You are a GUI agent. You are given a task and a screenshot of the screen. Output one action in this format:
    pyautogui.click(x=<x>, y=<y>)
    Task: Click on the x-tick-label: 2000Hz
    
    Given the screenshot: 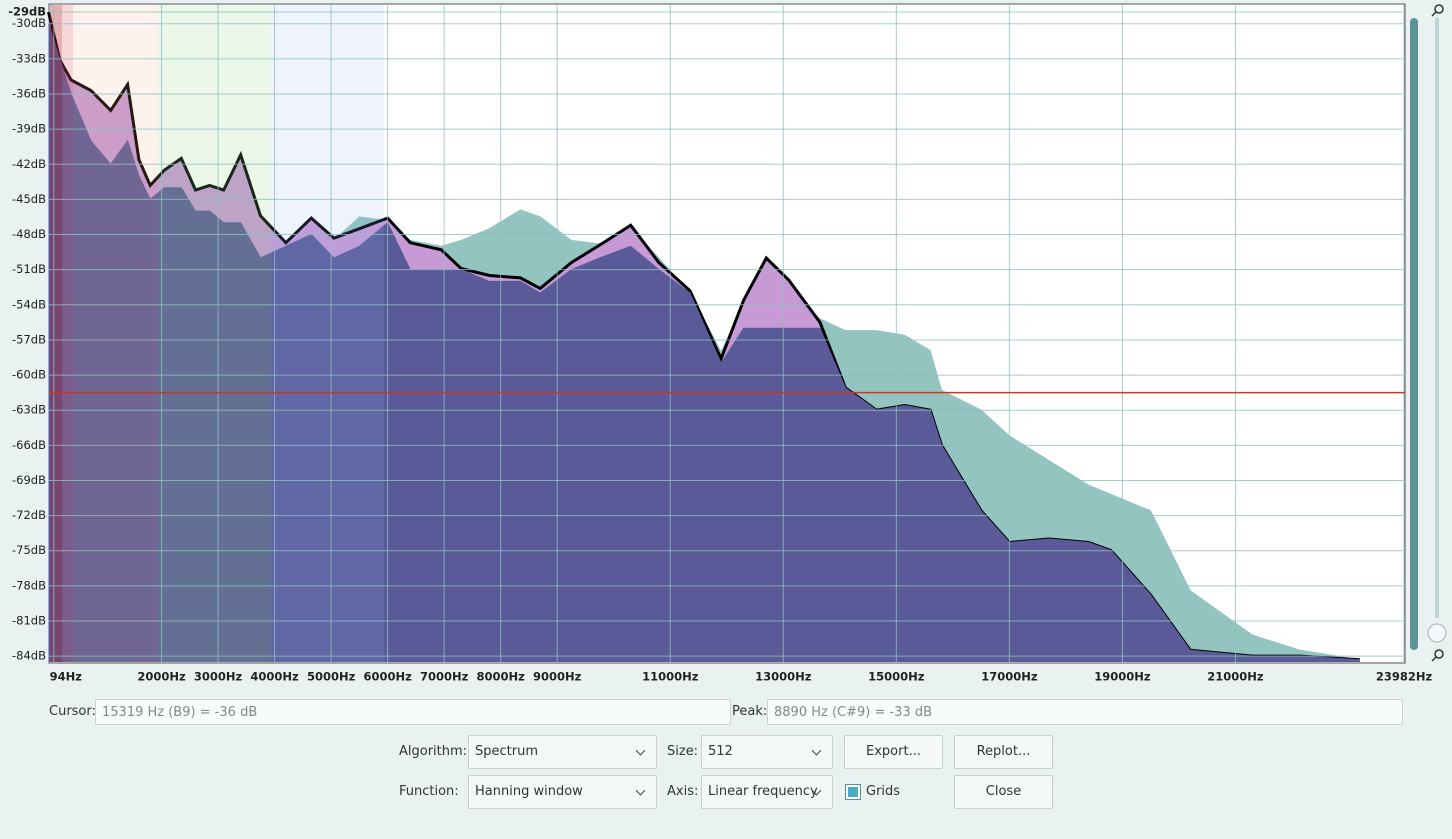 What is the action you would take?
    pyautogui.click(x=161, y=677)
    